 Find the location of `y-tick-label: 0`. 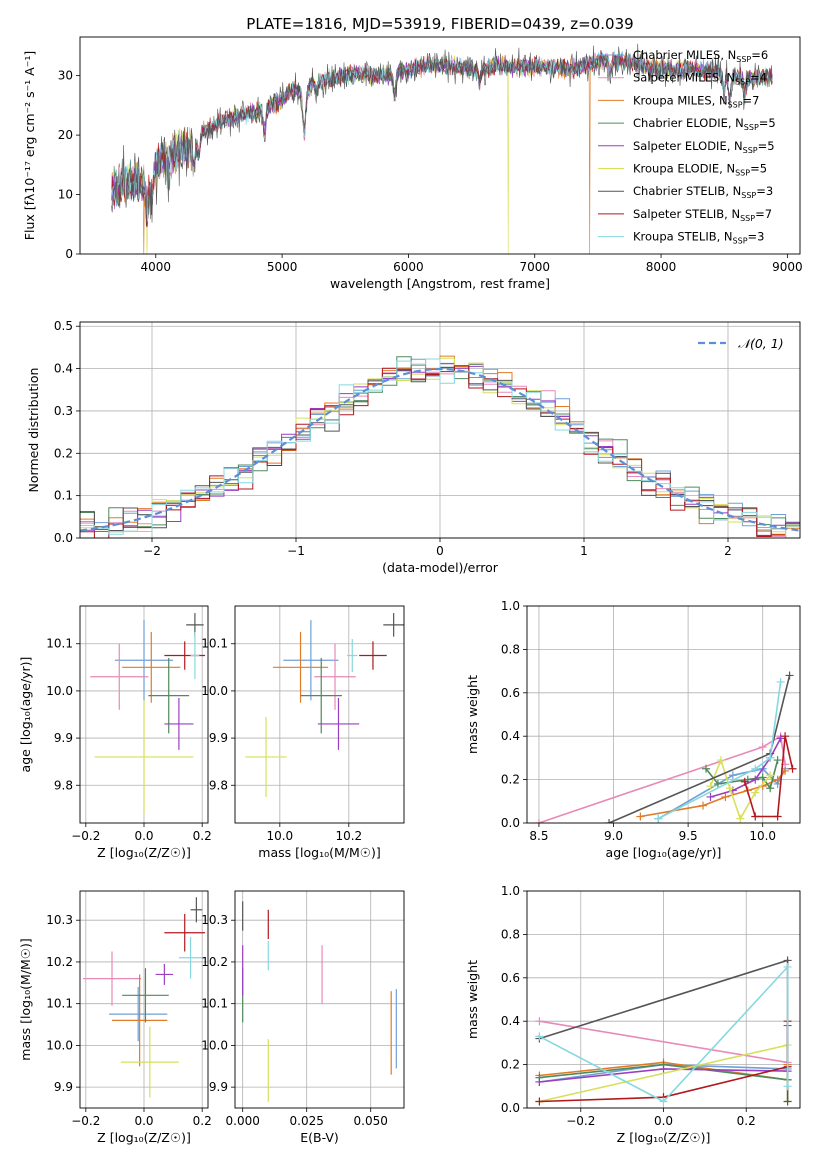

y-tick-label: 0 is located at coordinates (69, 254).